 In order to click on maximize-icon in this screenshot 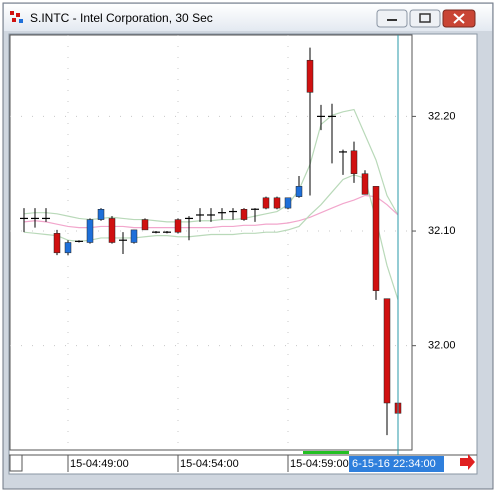, I will do `click(425, 18)`.